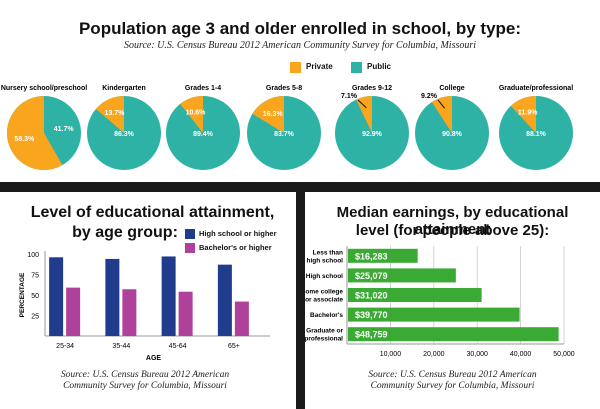 The height and width of the screenshot is (409, 600). What do you see at coordinates (178, 346) in the screenshot?
I see `x-tick-label: 45-64` at bounding box center [178, 346].